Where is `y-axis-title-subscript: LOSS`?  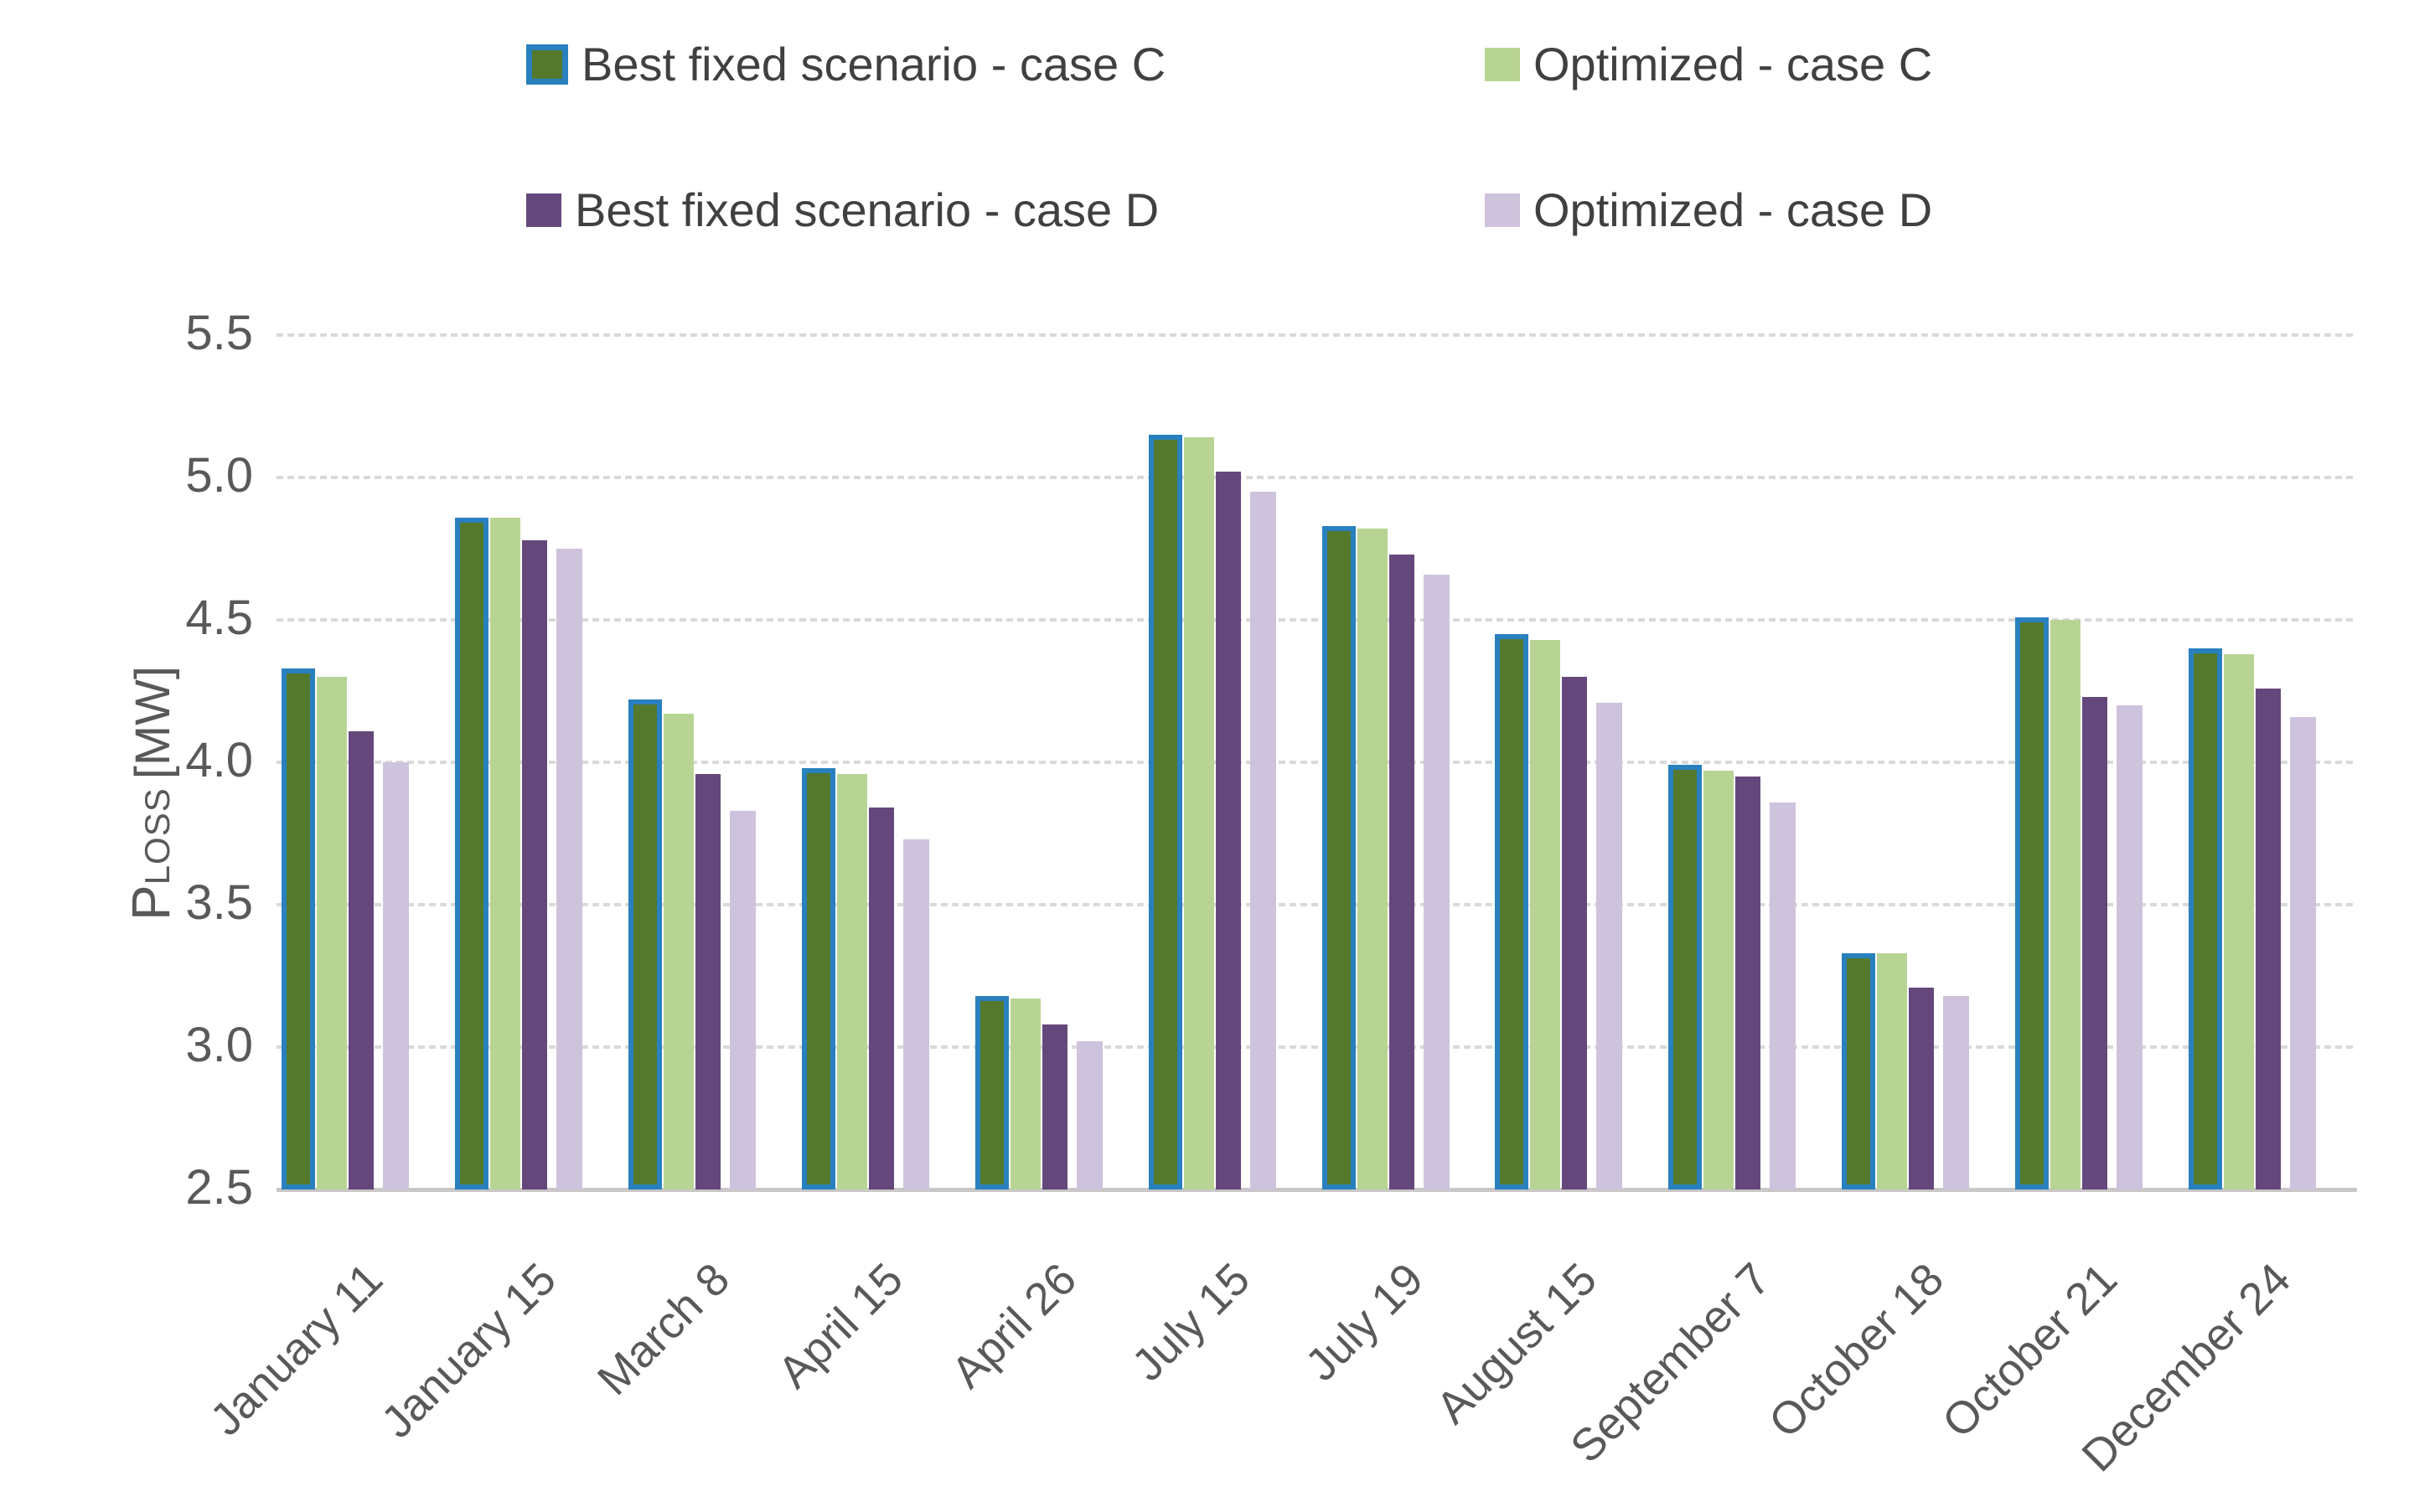
y-axis-title-subscript: LOSS is located at coordinates (157, 836).